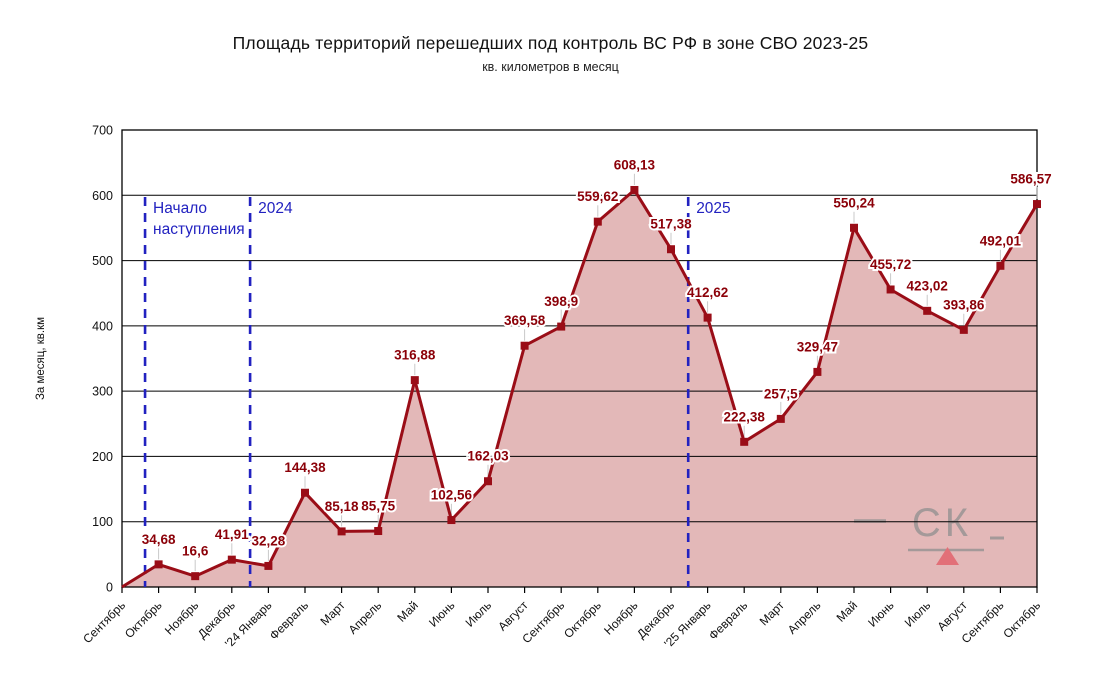  I want to click on data-label: 222,38, so click(745, 416).